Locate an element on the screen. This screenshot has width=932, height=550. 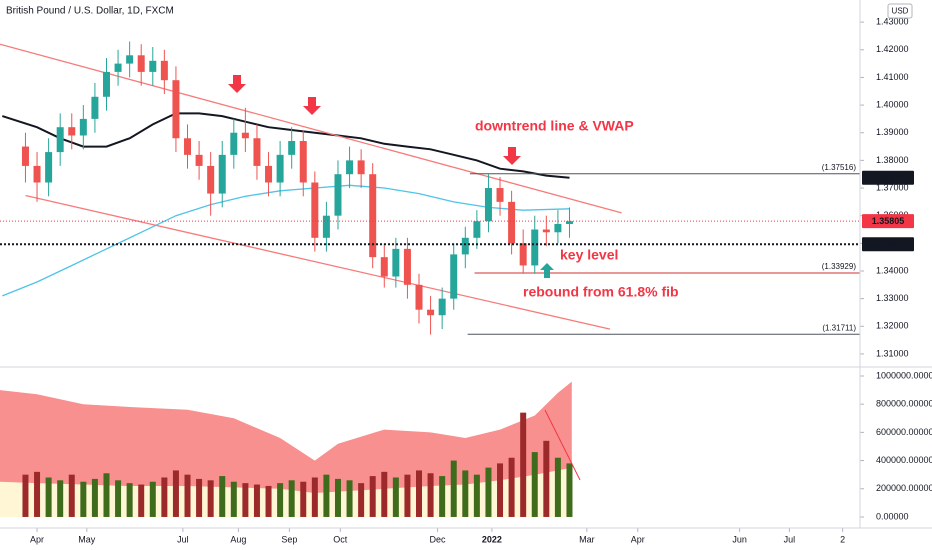
y-tick-label: 1.32000 is located at coordinates (892, 326).